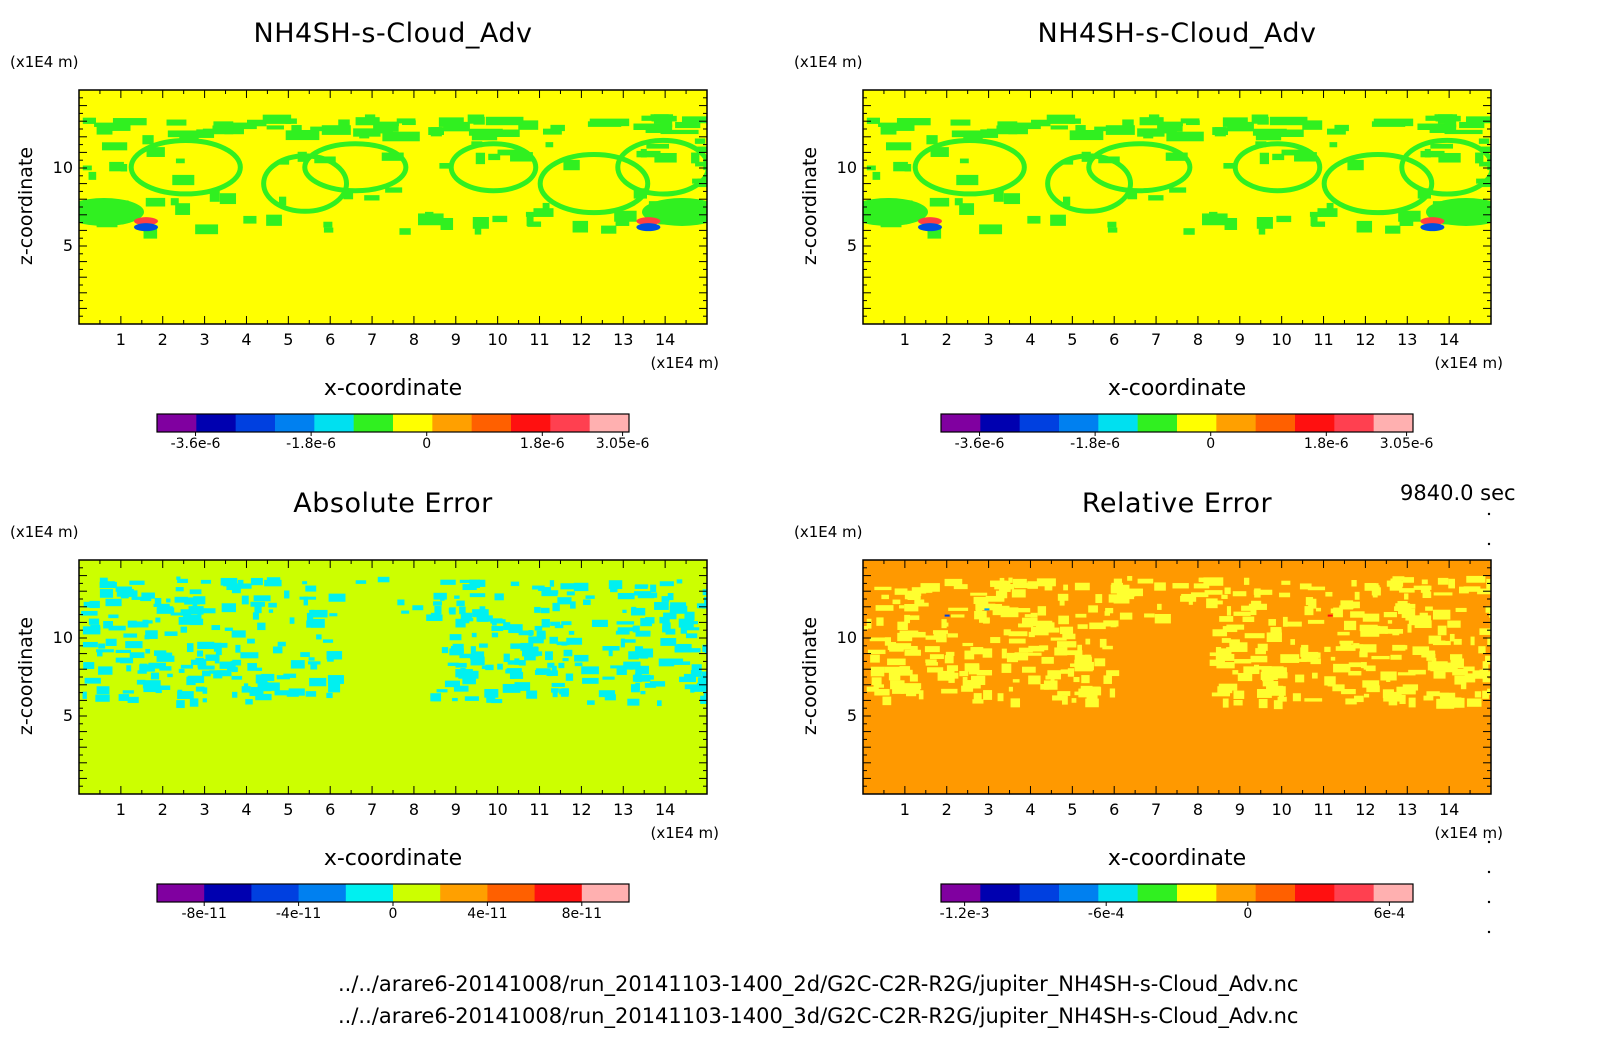  Describe the element at coordinates (195, 444) in the screenshot. I see `colorbar-label: -3.6e-6` at that location.